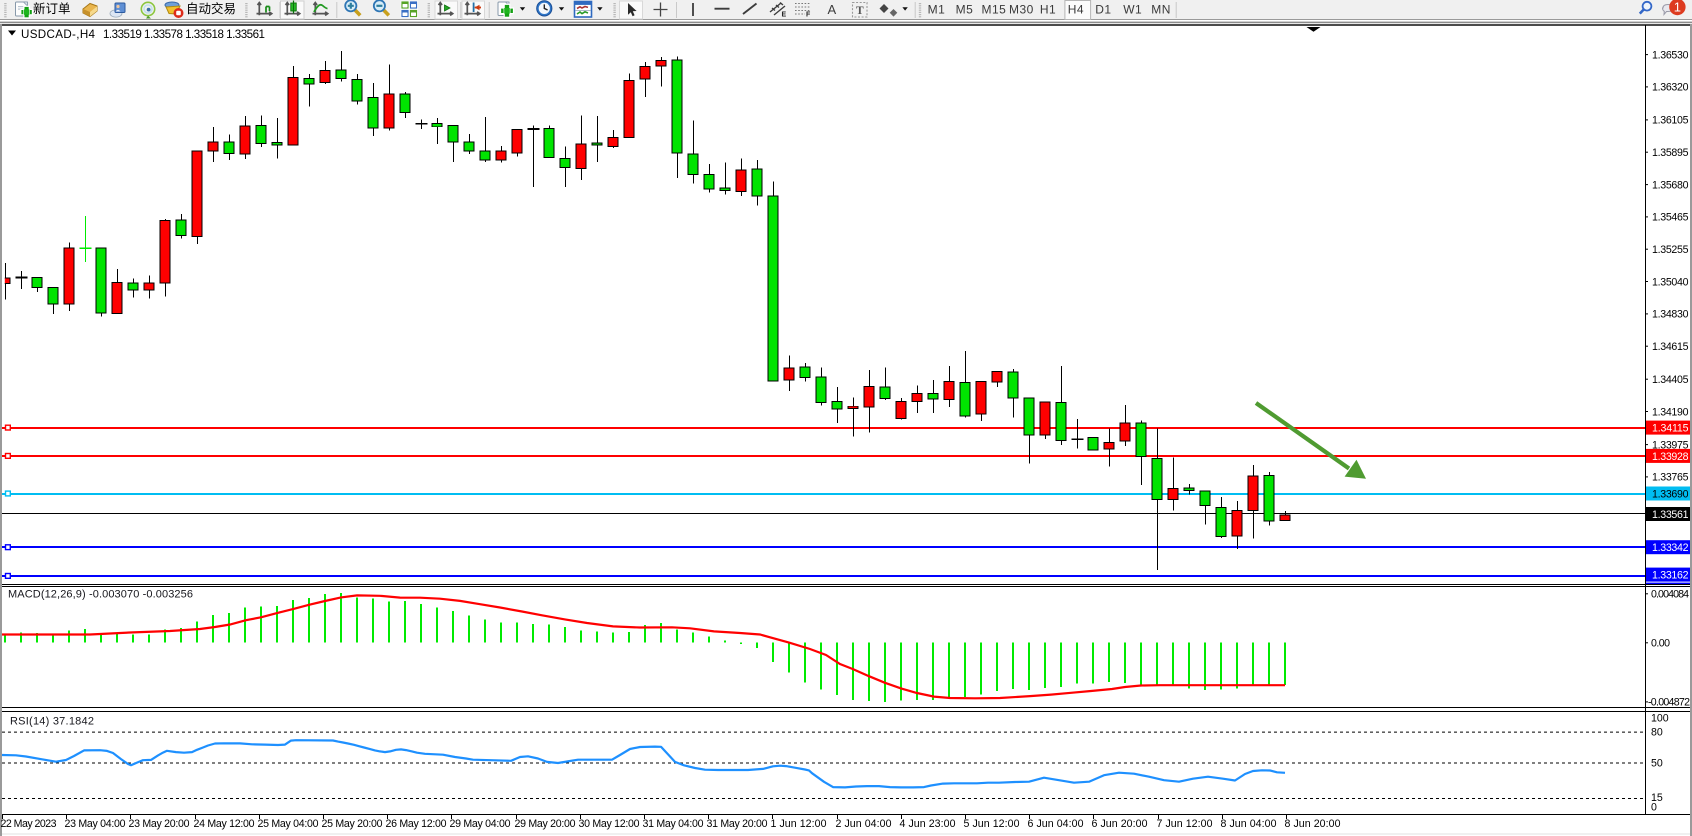 The width and height of the screenshot is (1692, 836). Describe the element at coordinates (799, 824) in the screenshot. I see `svg-text: 1 Jun 12:00` at that location.